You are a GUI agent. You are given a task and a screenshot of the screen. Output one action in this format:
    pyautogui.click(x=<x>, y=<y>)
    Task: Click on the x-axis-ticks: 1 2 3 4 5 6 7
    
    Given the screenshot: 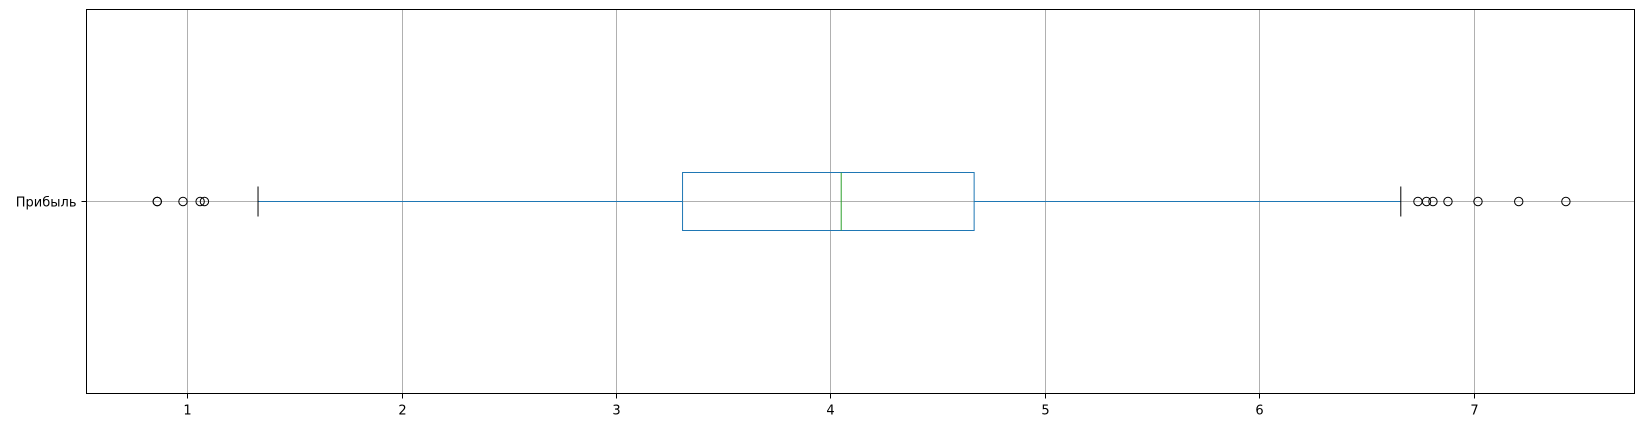 What is the action you would take?
    pyautogui.click(x=831, y=406)
    